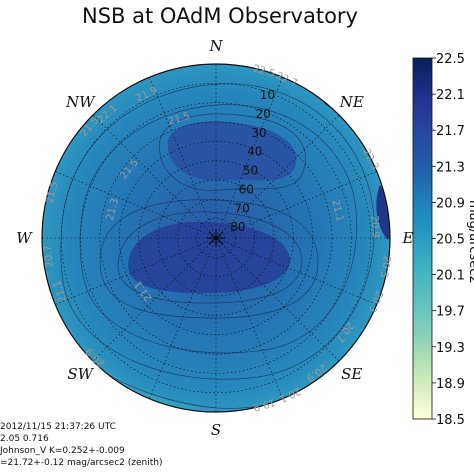  I want to click on colorbar, so click(422, 238).